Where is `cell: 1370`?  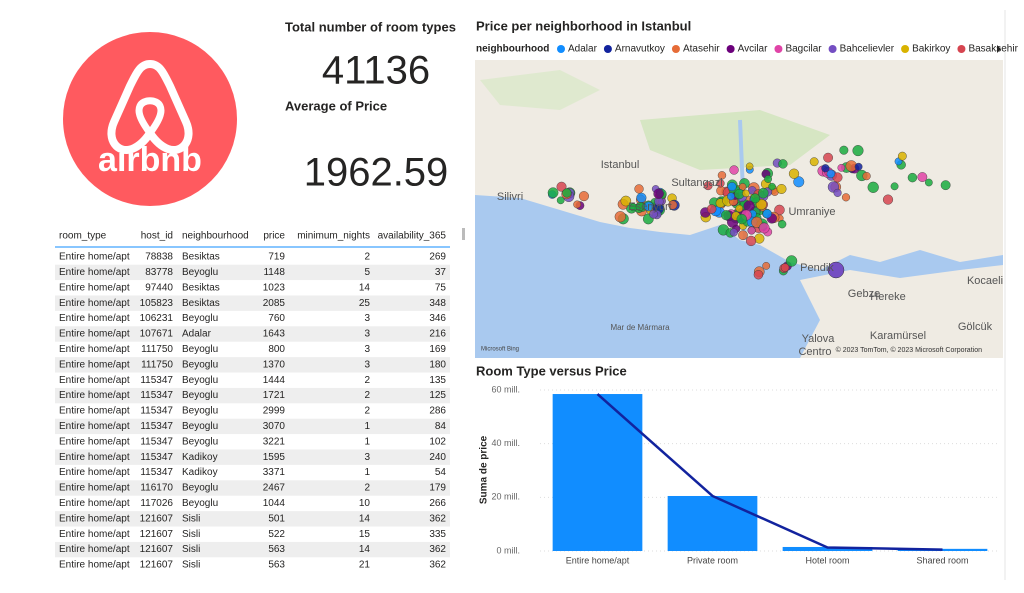 cell: 1370 is located at coordinates (274, 364).